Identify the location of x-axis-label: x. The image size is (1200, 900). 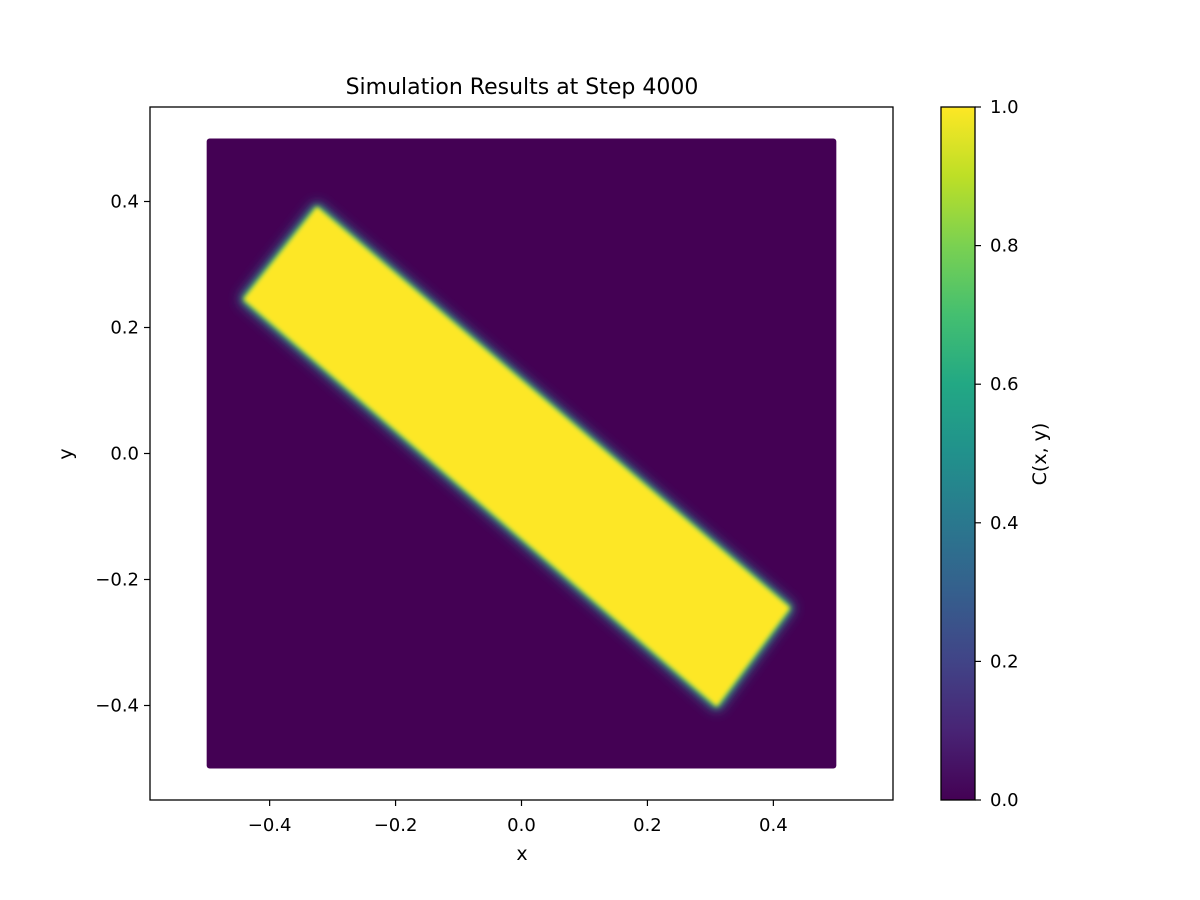
(521, 854).